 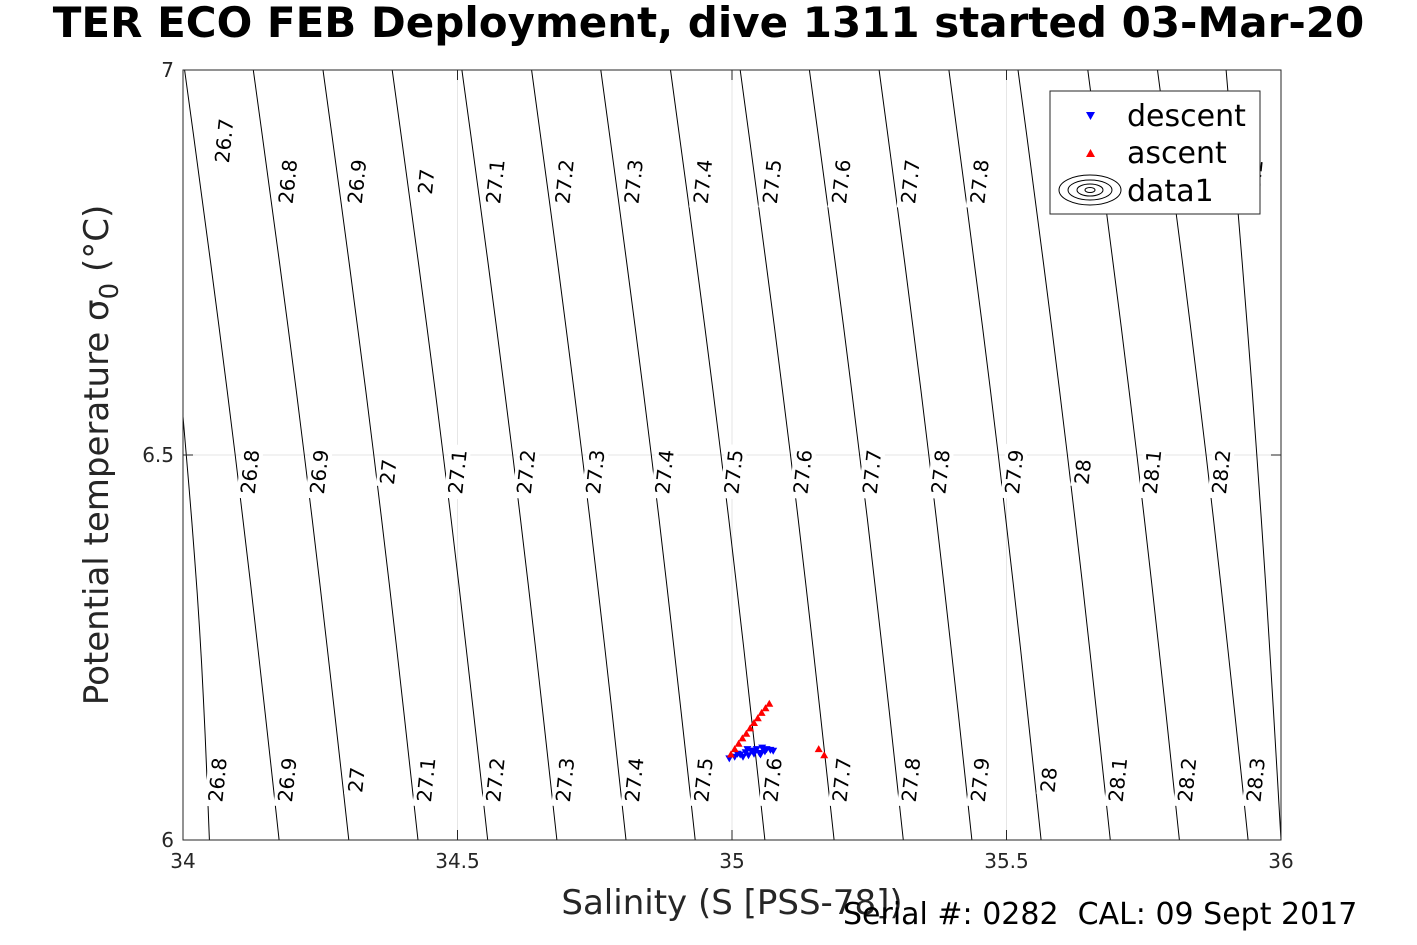 I want to click on contour-label: 26.8, so click(x=250, y=471).